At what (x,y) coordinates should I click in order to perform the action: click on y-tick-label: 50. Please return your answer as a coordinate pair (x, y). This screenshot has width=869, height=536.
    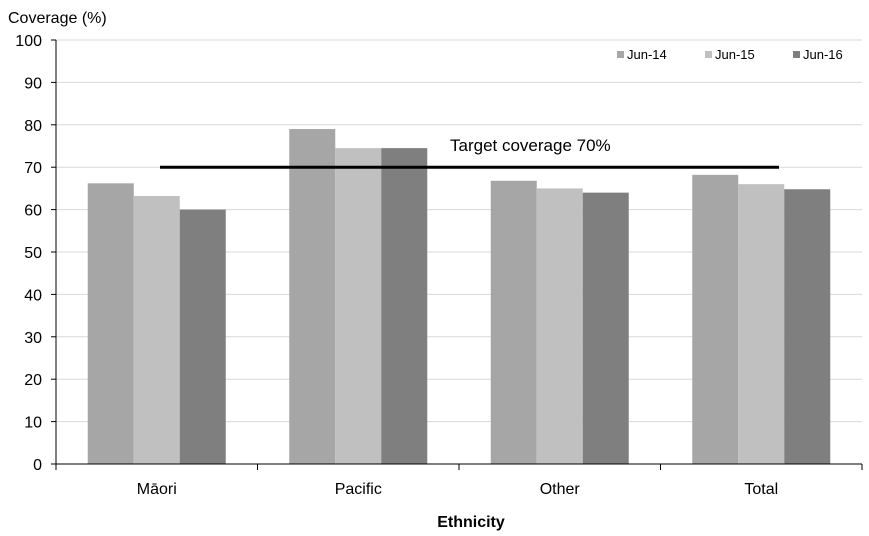
    Looking at the image, I should click on (33, 253).